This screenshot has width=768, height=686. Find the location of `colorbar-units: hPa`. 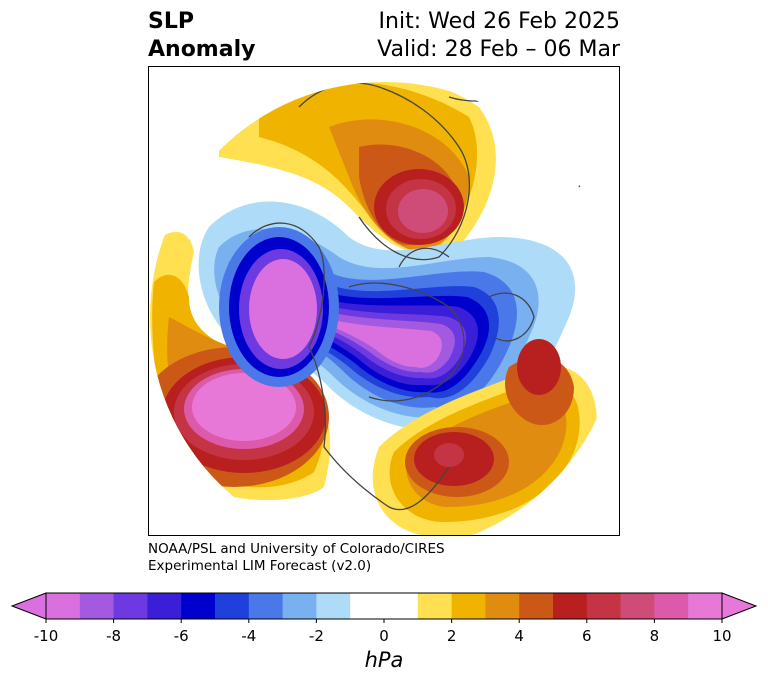

colorbar-units: hPa is located at coordinates (384, 660).